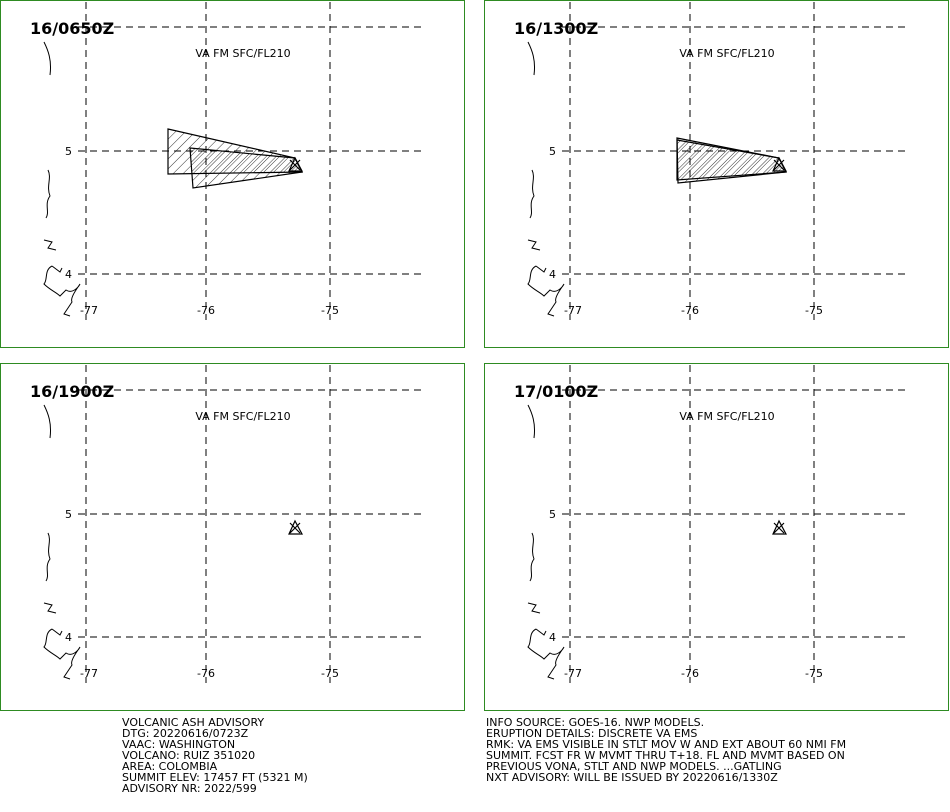 This screenshot has height=812, width=950. Describe the element at coordinates (72, 391) in the screenshot. I see `valid-time: 16/1900Z` at that location.